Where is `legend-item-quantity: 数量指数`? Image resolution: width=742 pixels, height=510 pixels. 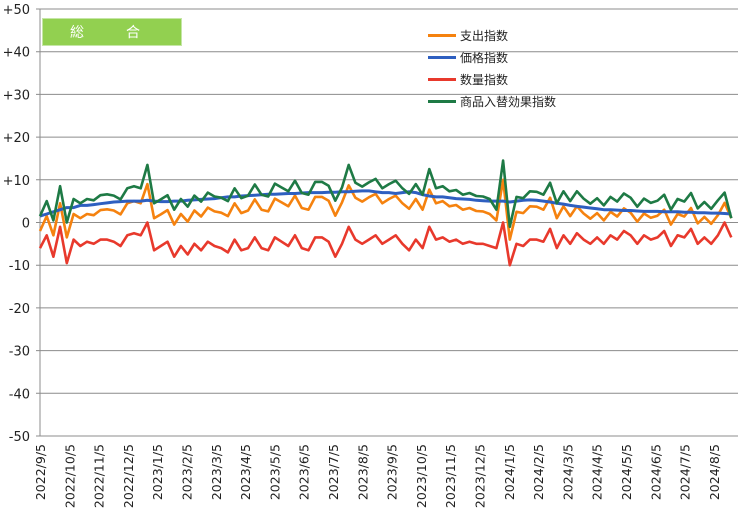 legend-item-quantity: 数量指数 is located at coordinates (492, 79).